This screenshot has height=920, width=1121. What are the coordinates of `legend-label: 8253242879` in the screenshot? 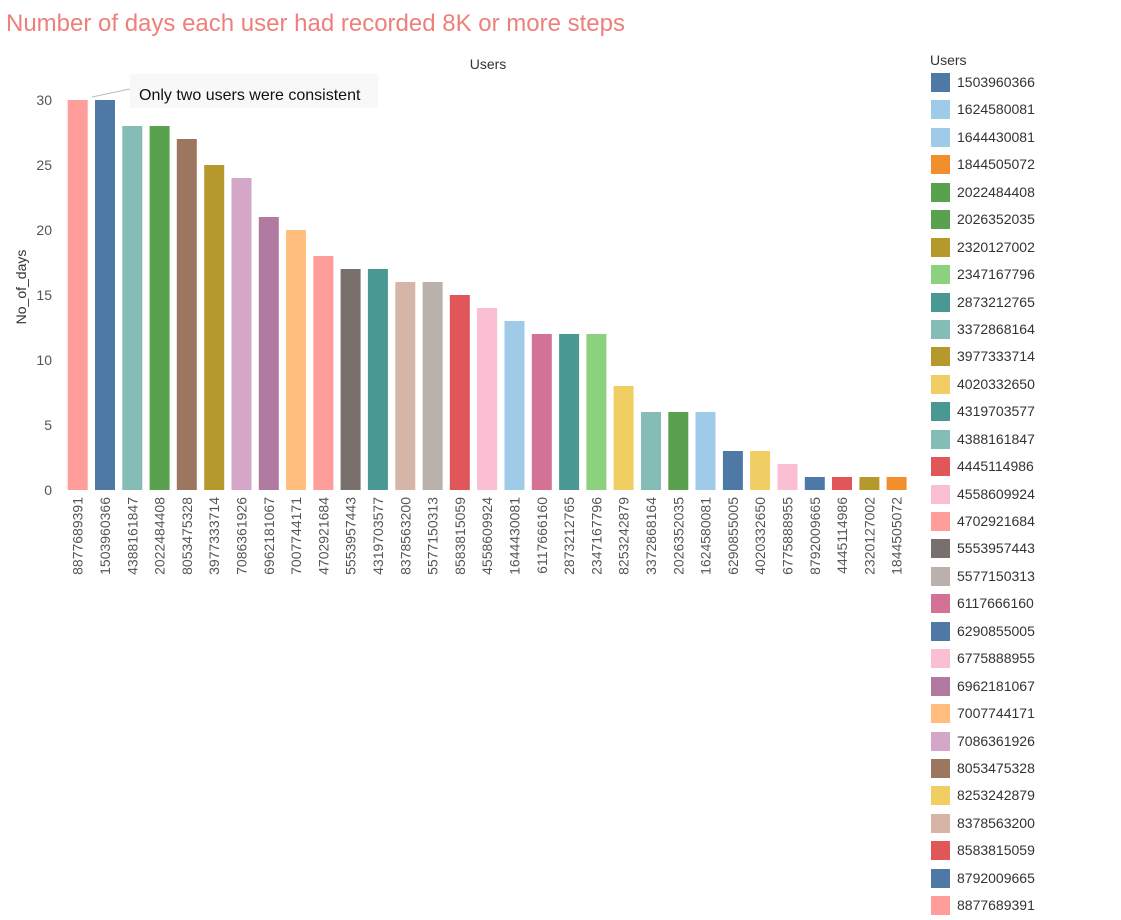 It's located at (996, 795).